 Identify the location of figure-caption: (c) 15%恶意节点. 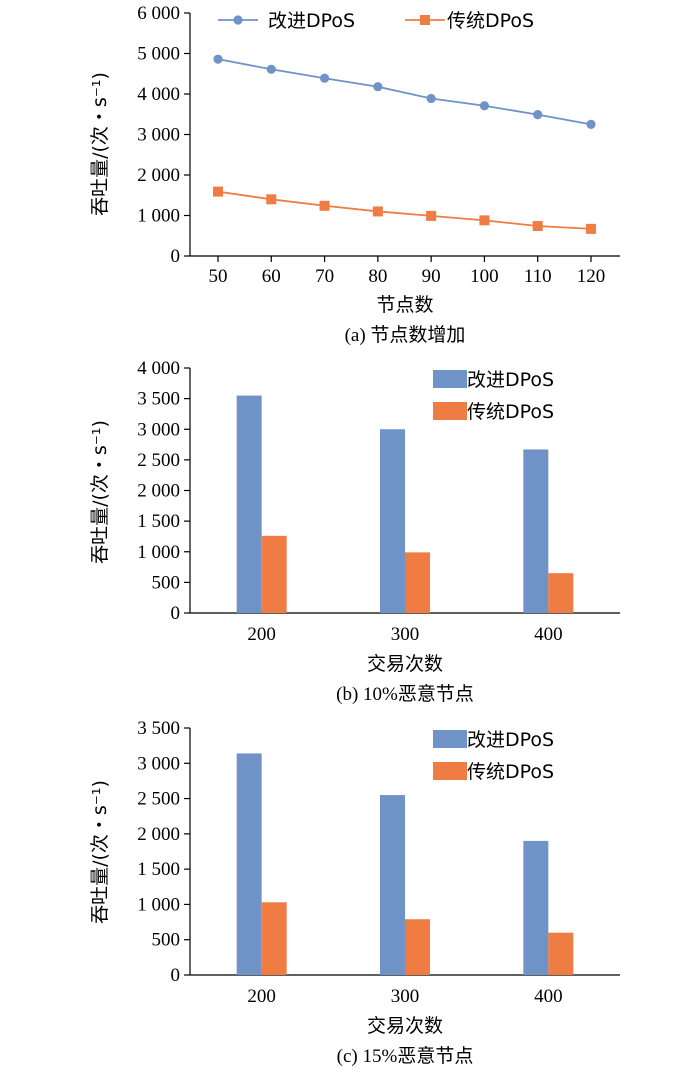
(405, 1056).